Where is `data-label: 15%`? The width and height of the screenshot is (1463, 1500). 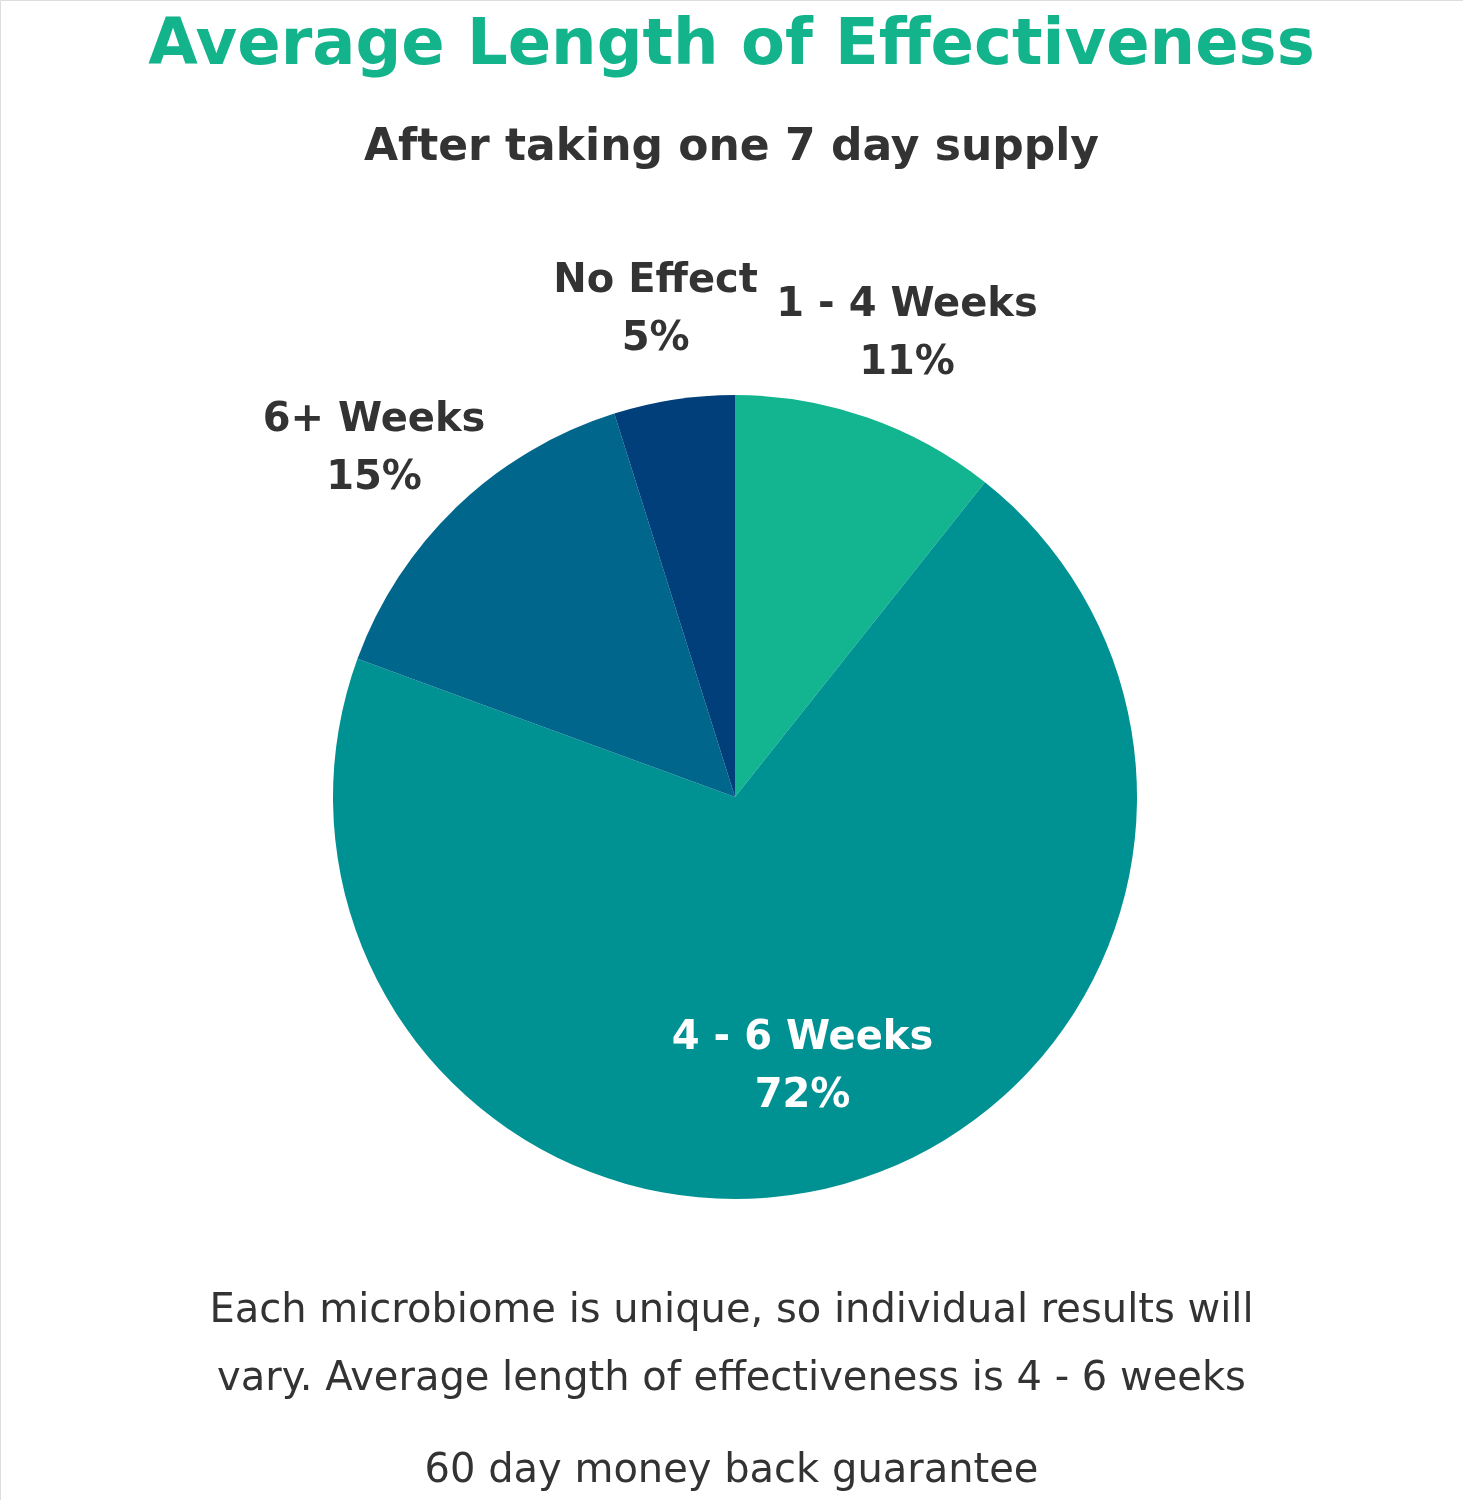
data-label: 15% is located at coordinates (374, 475).